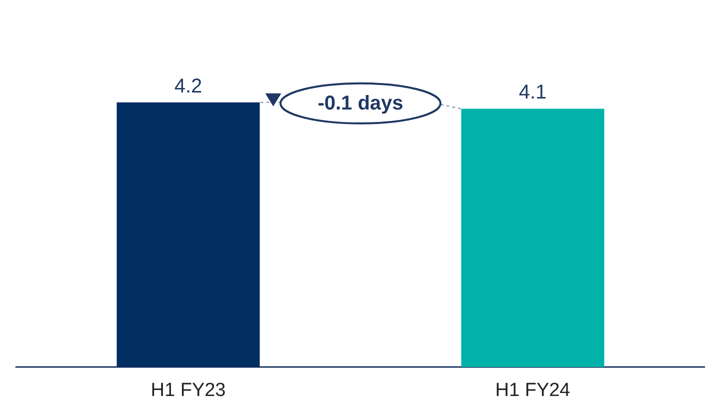 Image resolution: width=713 pixels, height=417 pixels. I want to click on data-label: 4.1, so click(532, 93).